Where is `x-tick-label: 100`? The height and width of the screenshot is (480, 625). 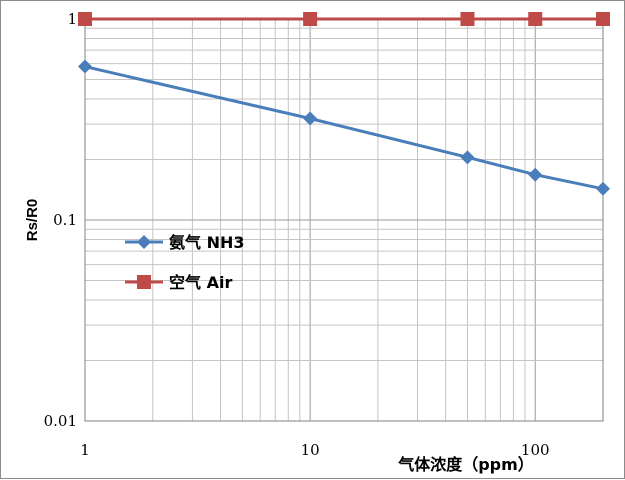
x-tick-label: 100 is located at coordinates (535, 450).